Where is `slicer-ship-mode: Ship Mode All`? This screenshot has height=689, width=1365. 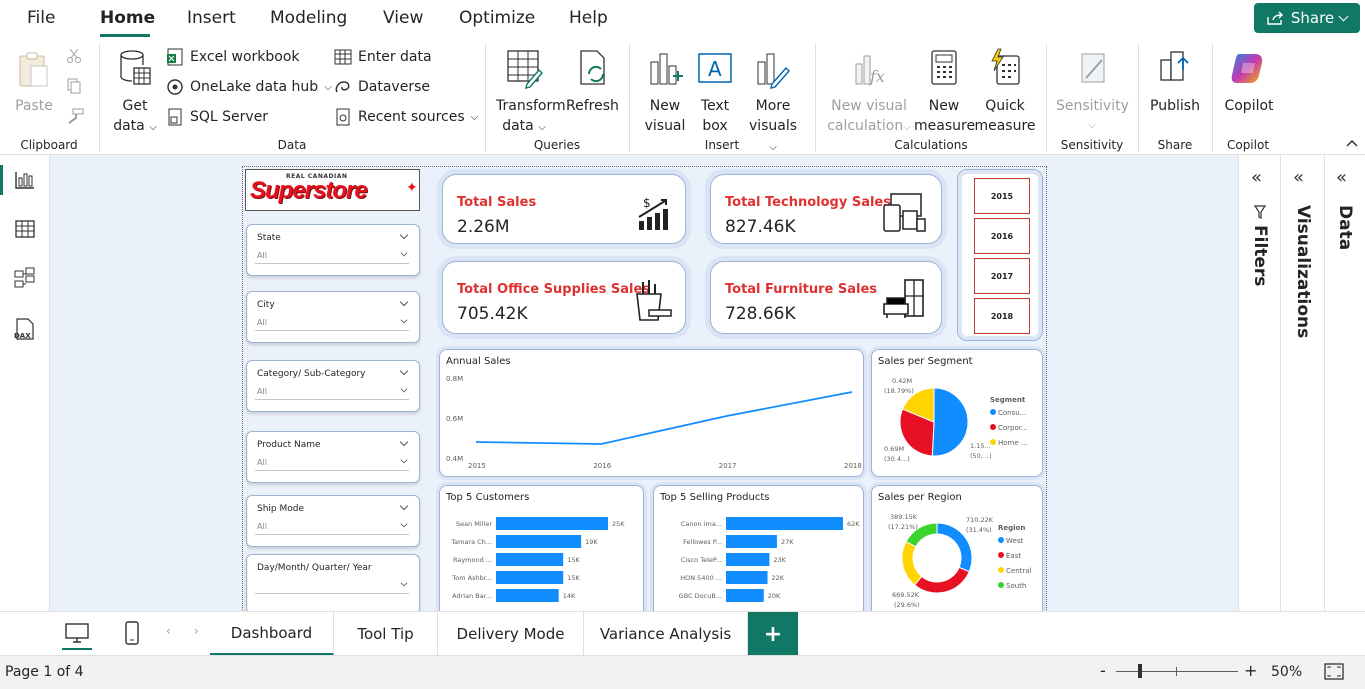 slicer-ship-mode: Ship Mode All is located at coordinates (333, 521).